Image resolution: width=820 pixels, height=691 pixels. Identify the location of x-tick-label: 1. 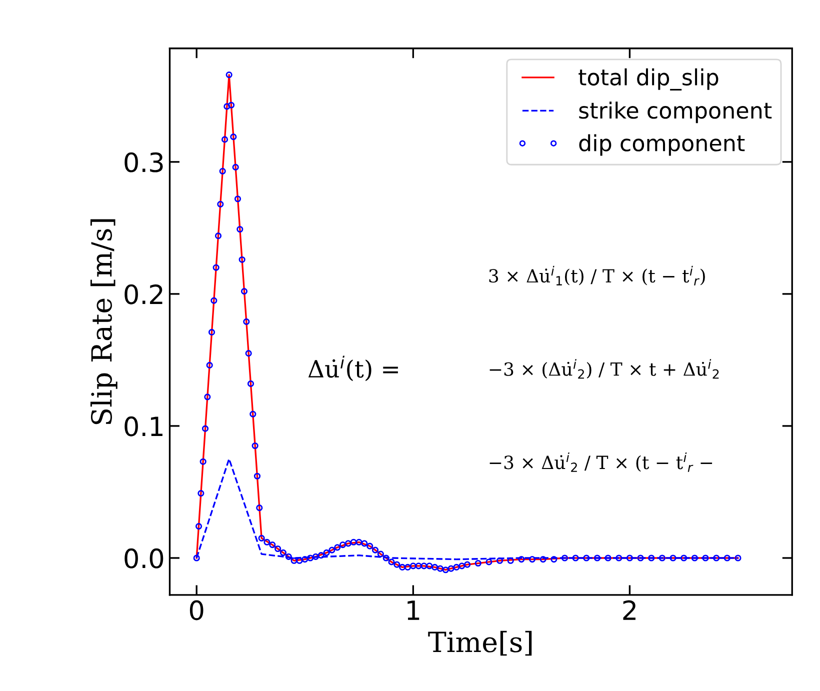
(414, 610).